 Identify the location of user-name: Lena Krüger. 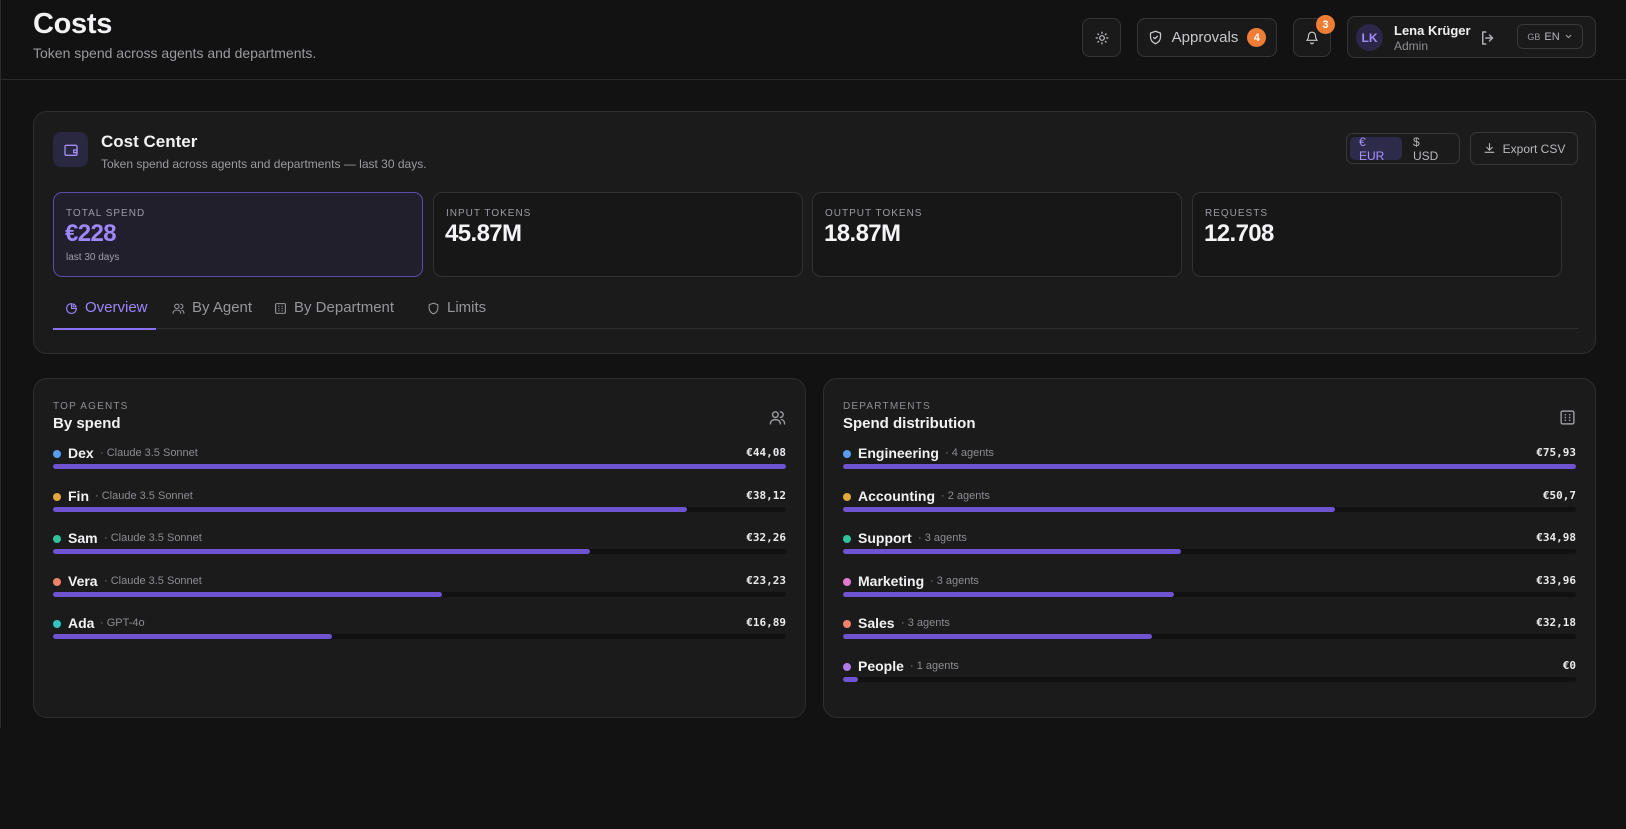
(1432, 30).